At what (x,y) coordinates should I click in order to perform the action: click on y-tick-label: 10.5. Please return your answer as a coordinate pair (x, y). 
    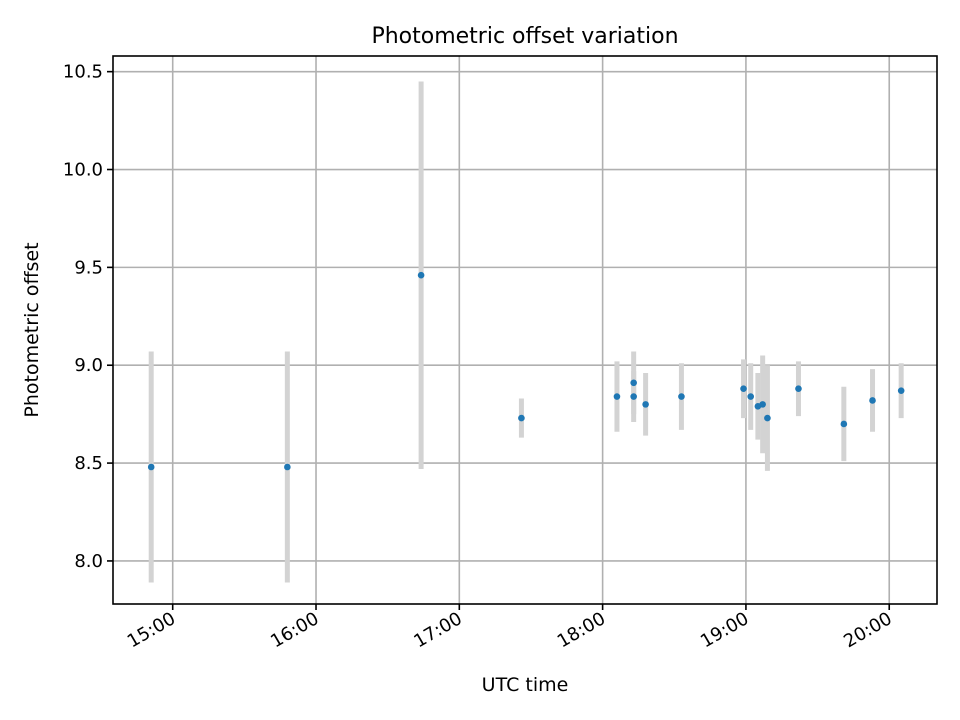
    Looking at the image, I should click on (83, 72).